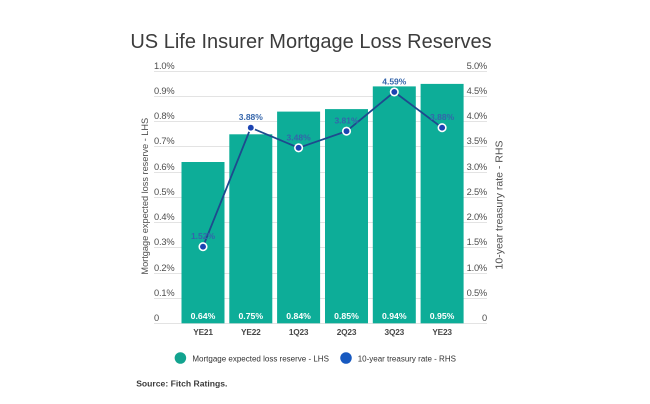 Image resolution: width=650 pixels, height=404 pixels. Describe the element at coordinates (477, 242) in the screenshot. I see `svg-text: 1.5%` at that location.